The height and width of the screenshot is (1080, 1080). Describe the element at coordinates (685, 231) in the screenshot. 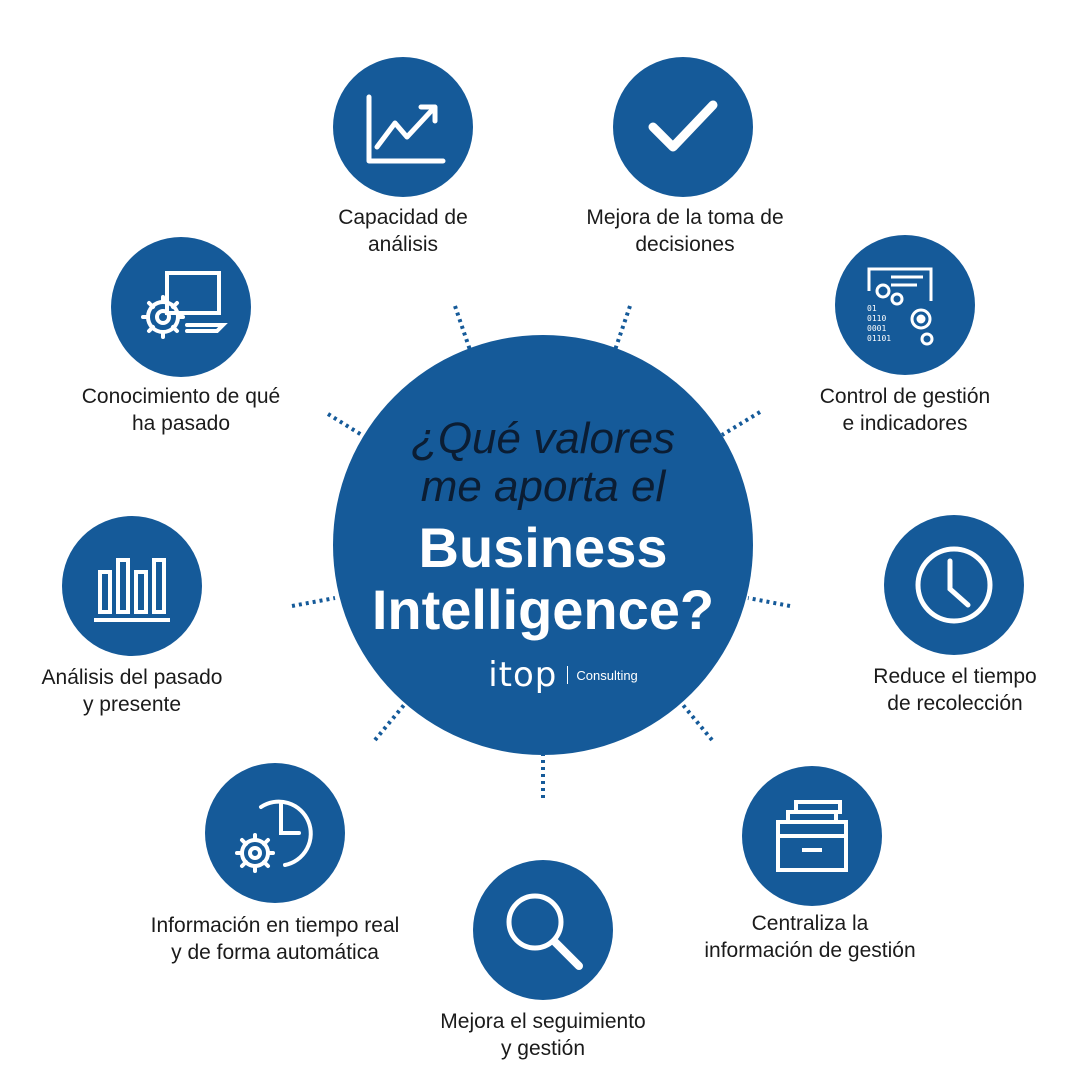

I see `benefit-label-decision-making: Mejora de la toma de decisiones` at that location.